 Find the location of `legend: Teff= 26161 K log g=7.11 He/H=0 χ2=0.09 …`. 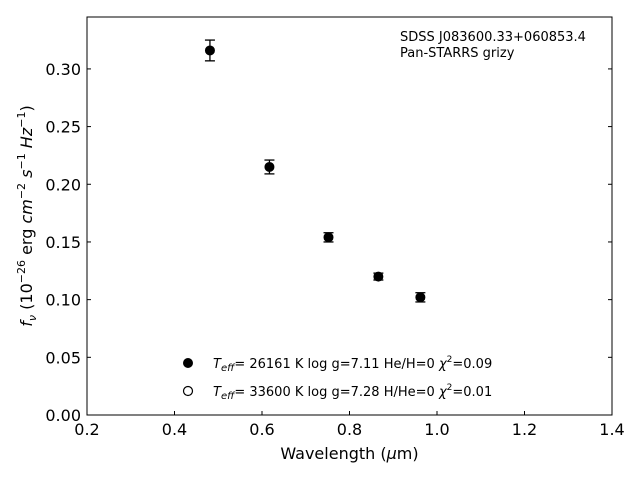

legend: Teff= 26161 K log g=7.11 He/H=0 χ2=0.09 … is located at coordinates (337, 378).